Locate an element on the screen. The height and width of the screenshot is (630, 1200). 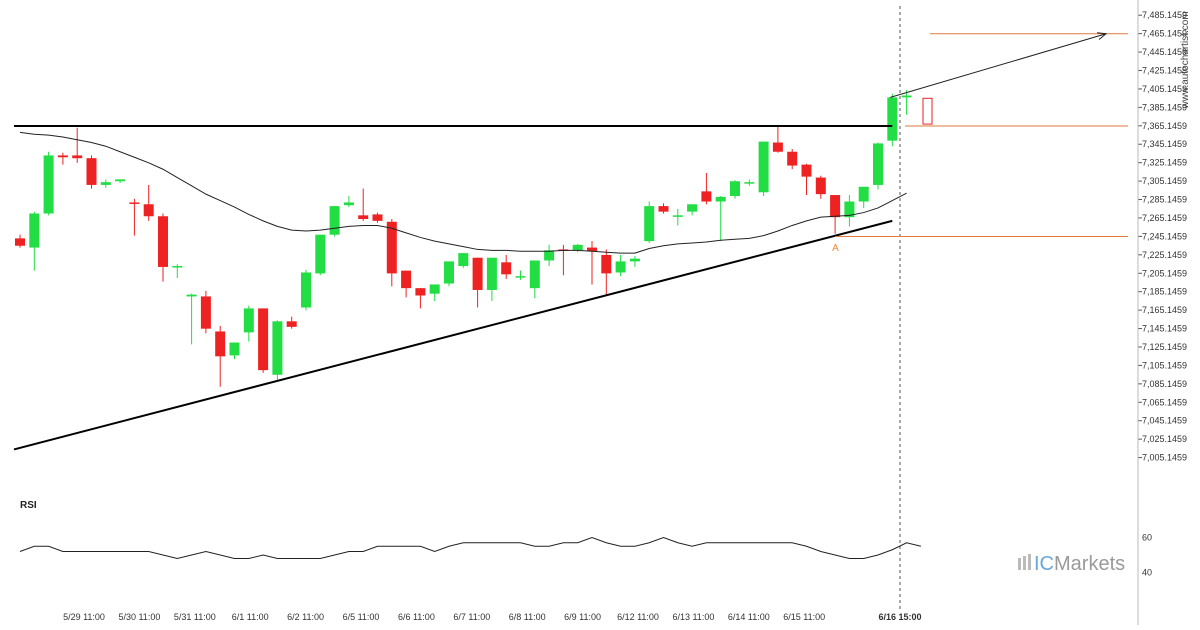
price-tick-label: 7,105.1459 is located at coordinates (1164, 365).